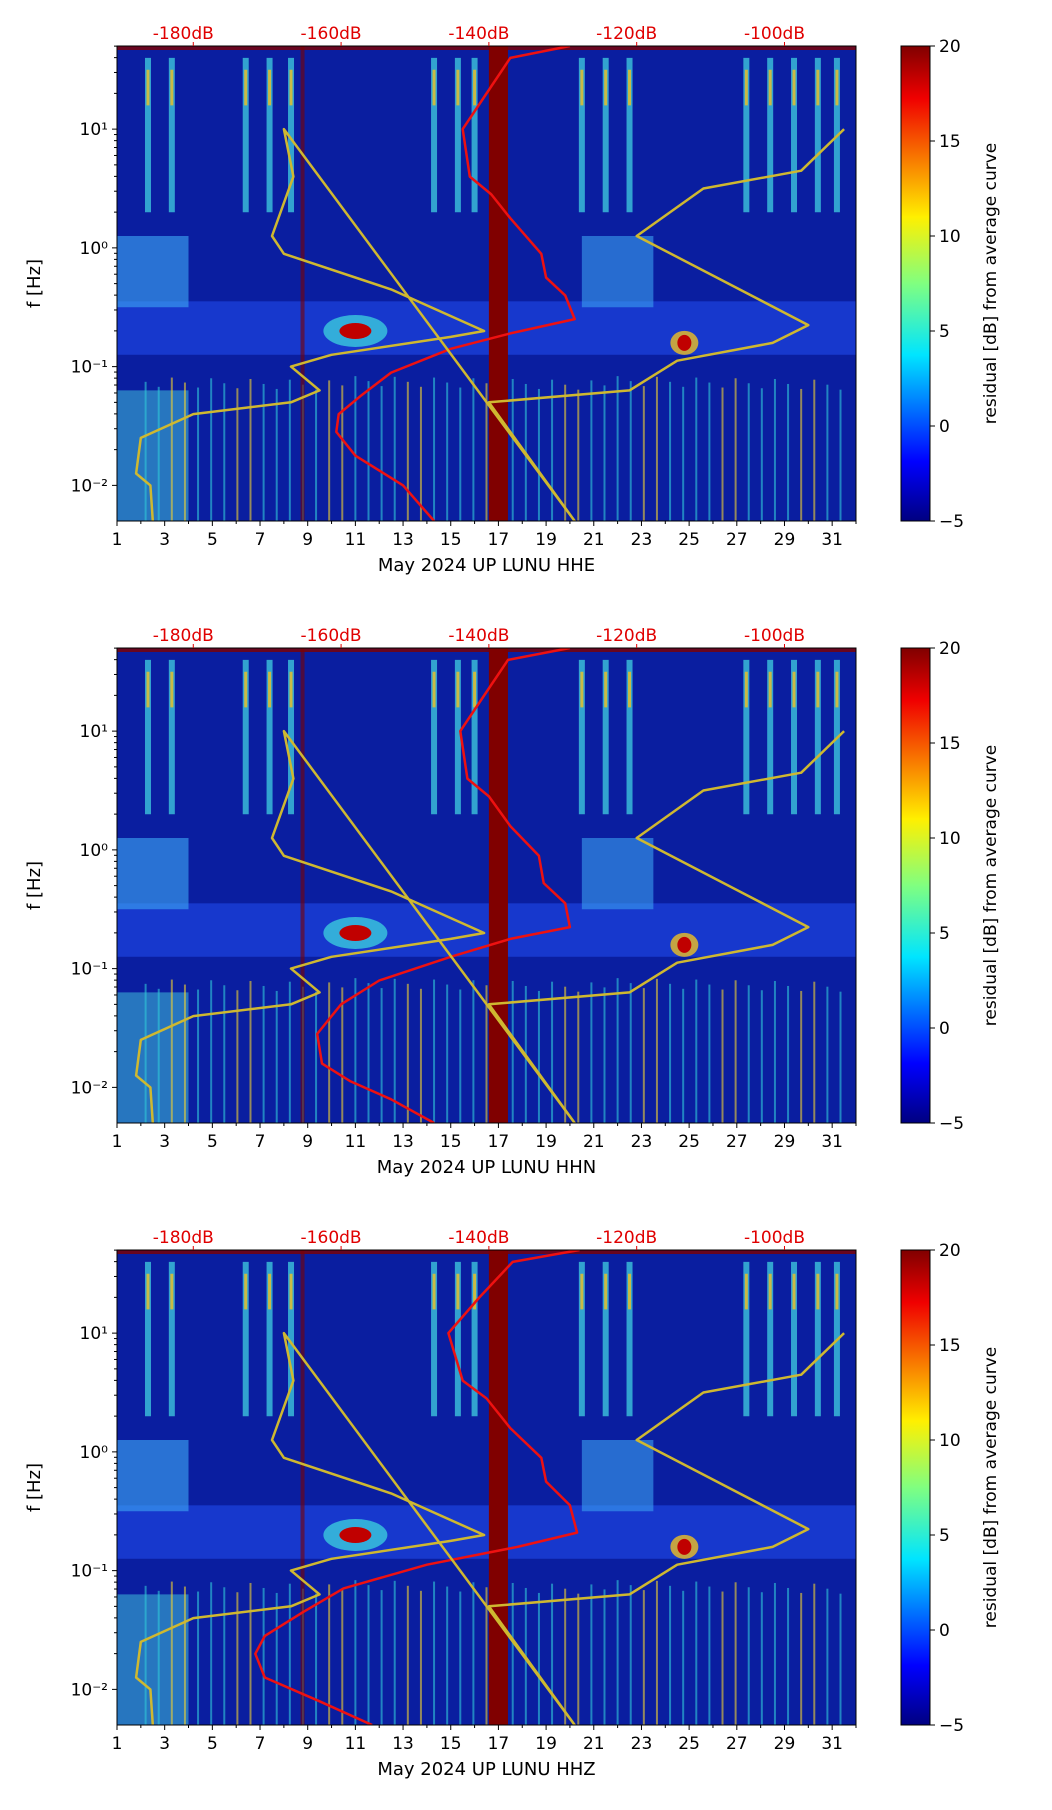 The image size is (1052, 1810). I want to click on colorbar-tick-label: 15, so click(950, 1346).